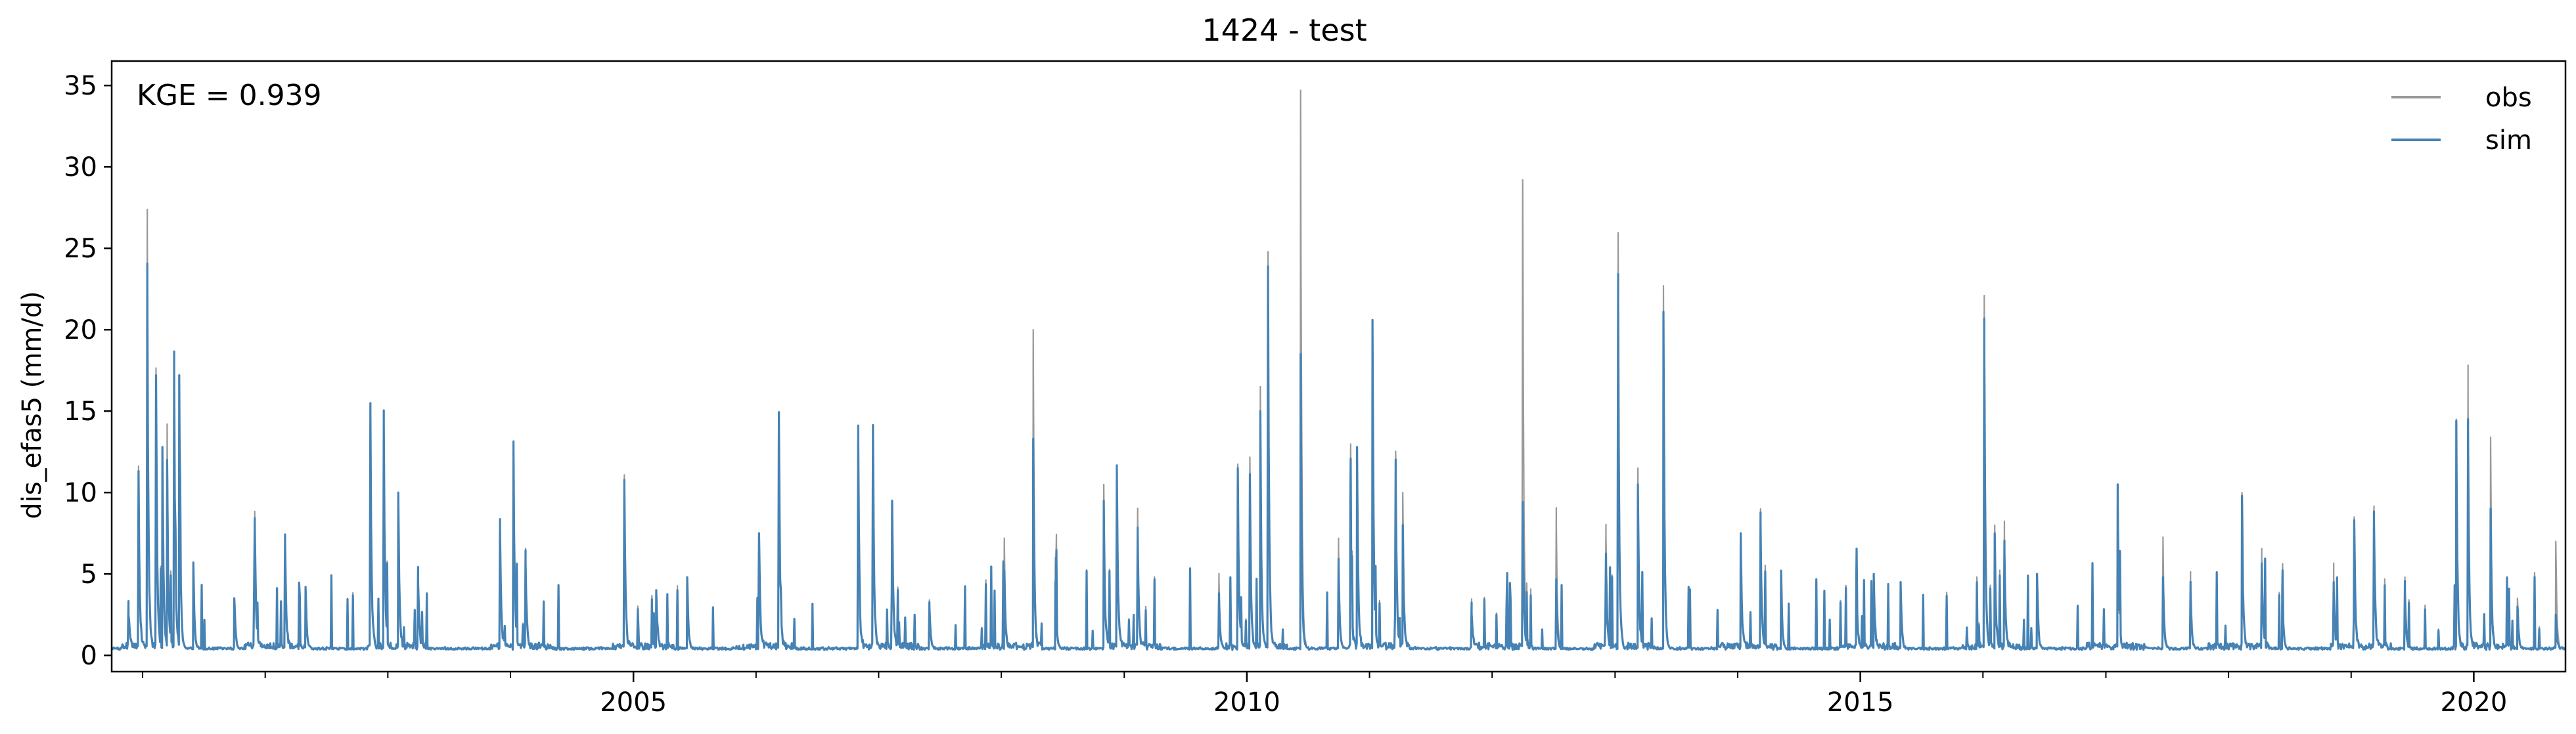  Describe the element at coordinates (80, 167) in the screenshot. I see `y-tick-label: 30` at that location.